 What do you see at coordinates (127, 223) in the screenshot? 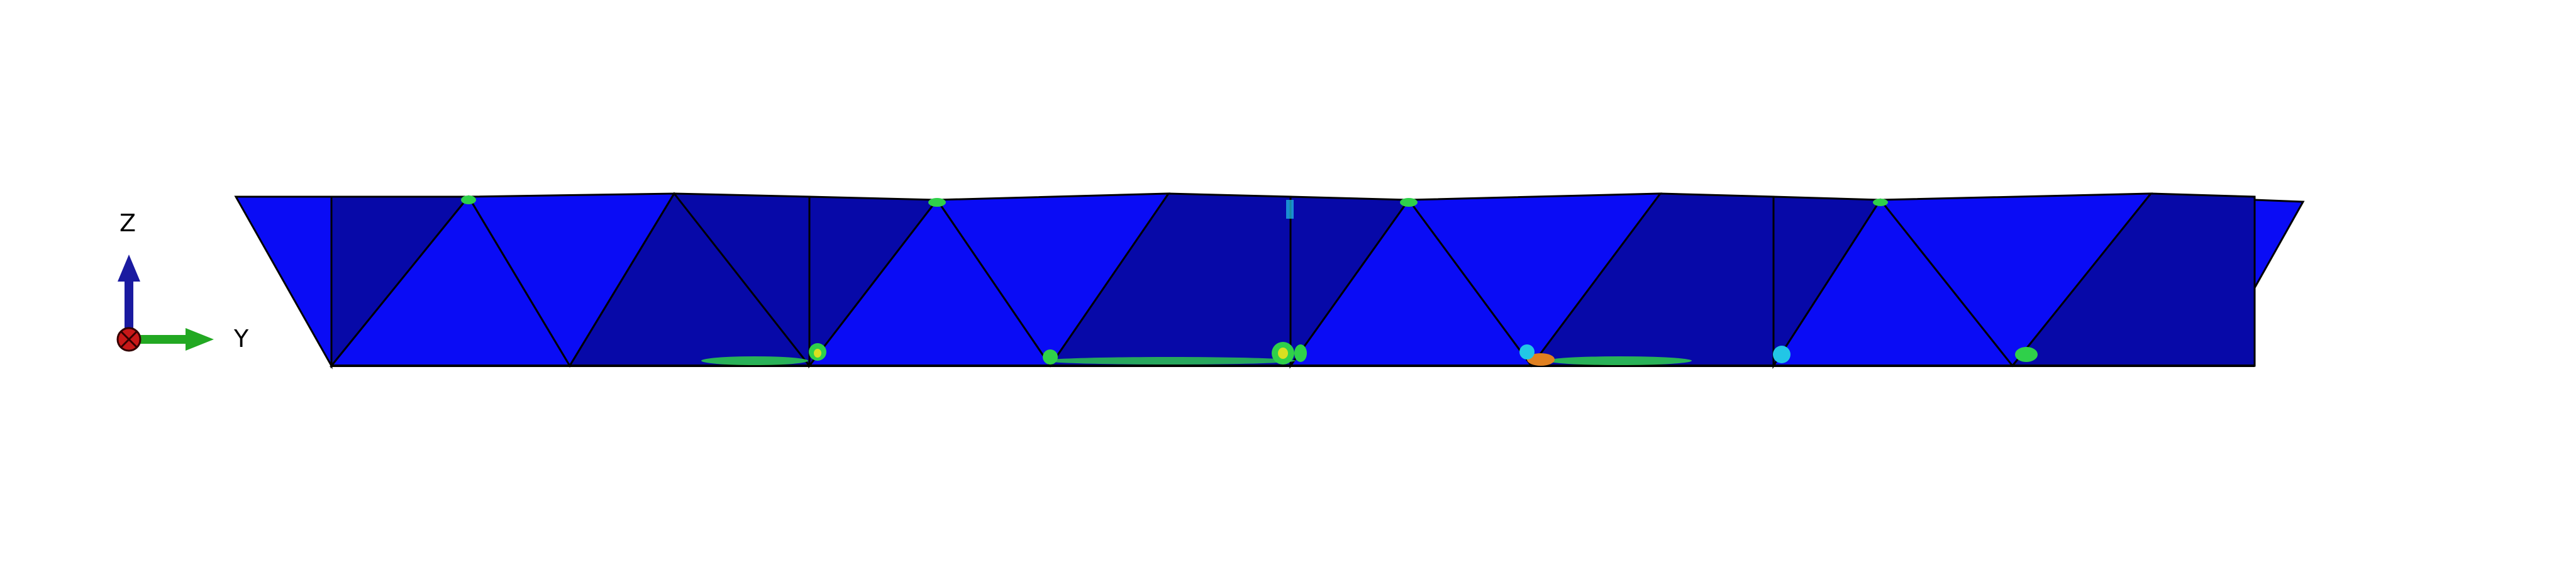
I see `z-axis-label: Z` at bounding box center [127, 223].